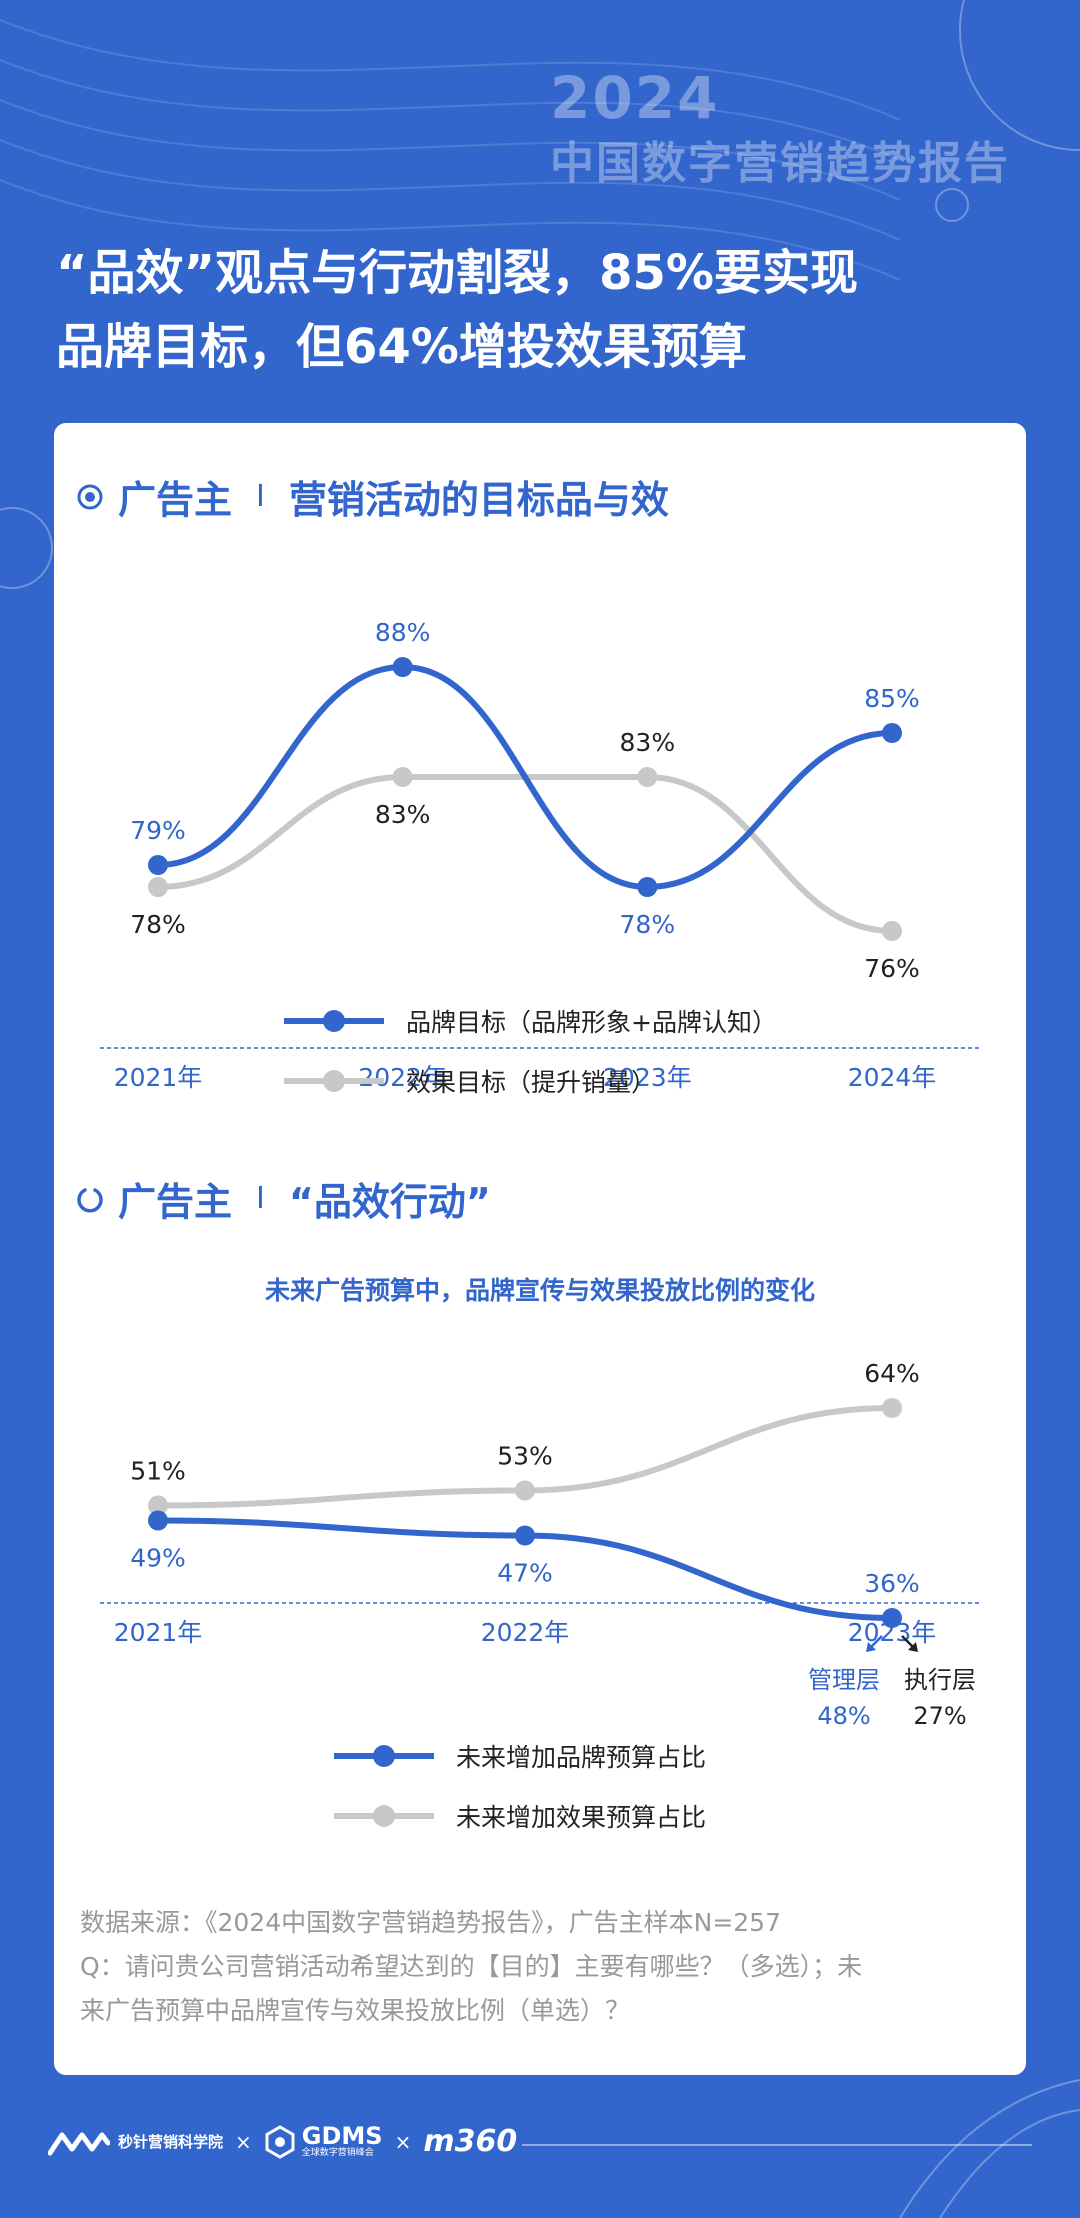  What do you see at coordinates (171, 2142) in the screenshot?
I see `org1-name: 秒针营销科学院` at bounding box center [171, 2142].